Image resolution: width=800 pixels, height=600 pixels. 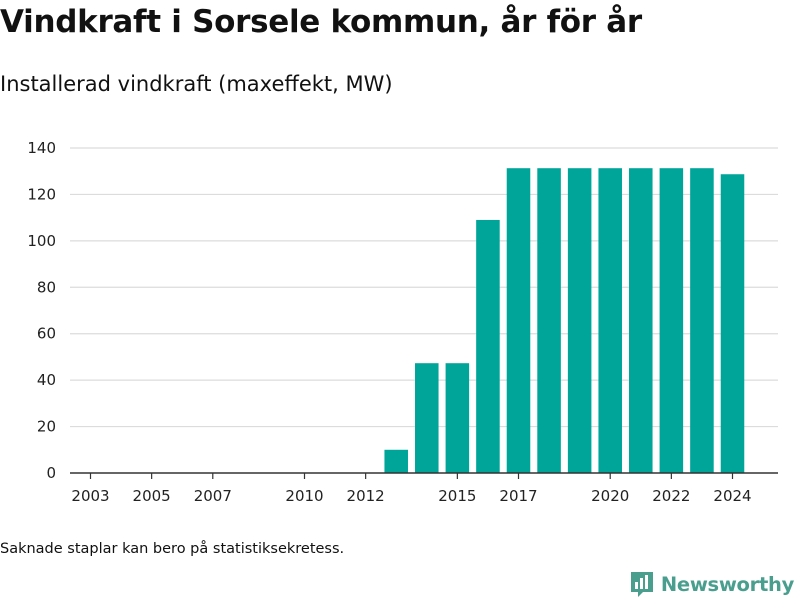 What do you see at coordinates (610, 321) in the screenshot?
I see `bar-2020` at bounding box center [610, 321].